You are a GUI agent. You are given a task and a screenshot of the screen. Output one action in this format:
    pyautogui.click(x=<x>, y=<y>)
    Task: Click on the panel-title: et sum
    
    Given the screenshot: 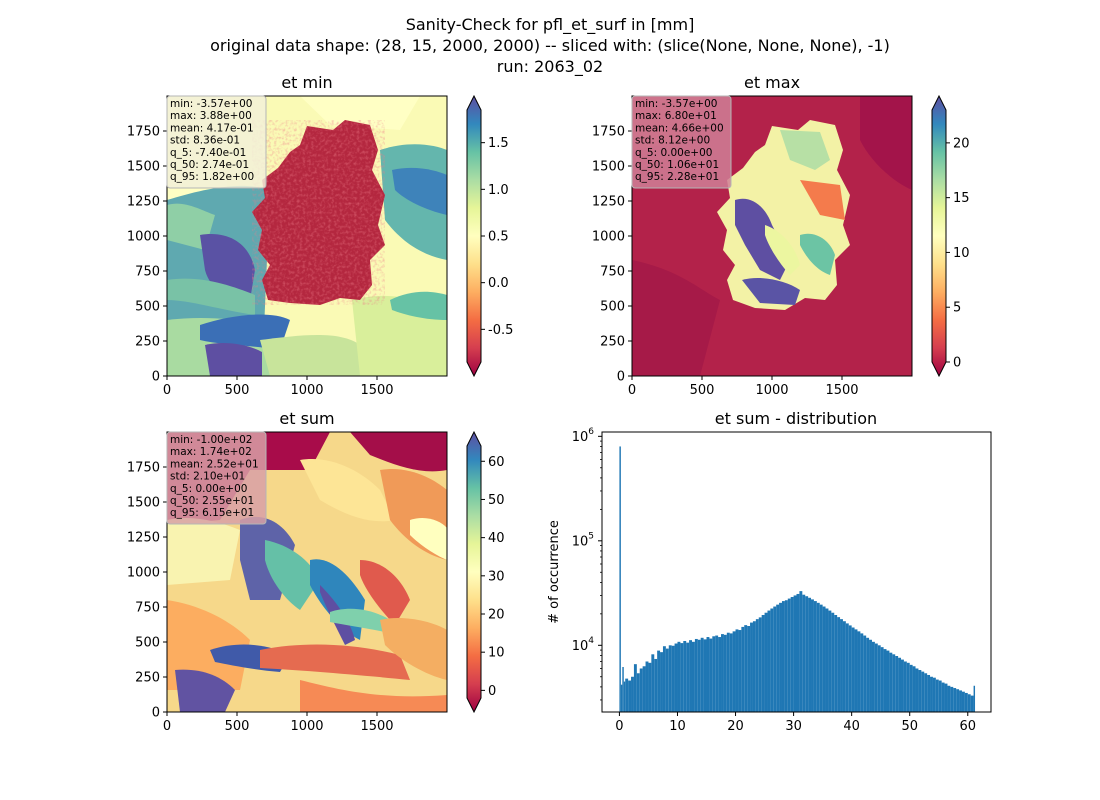 What is the action you would take?
    pyautogui.click(x=306, y=418)
    